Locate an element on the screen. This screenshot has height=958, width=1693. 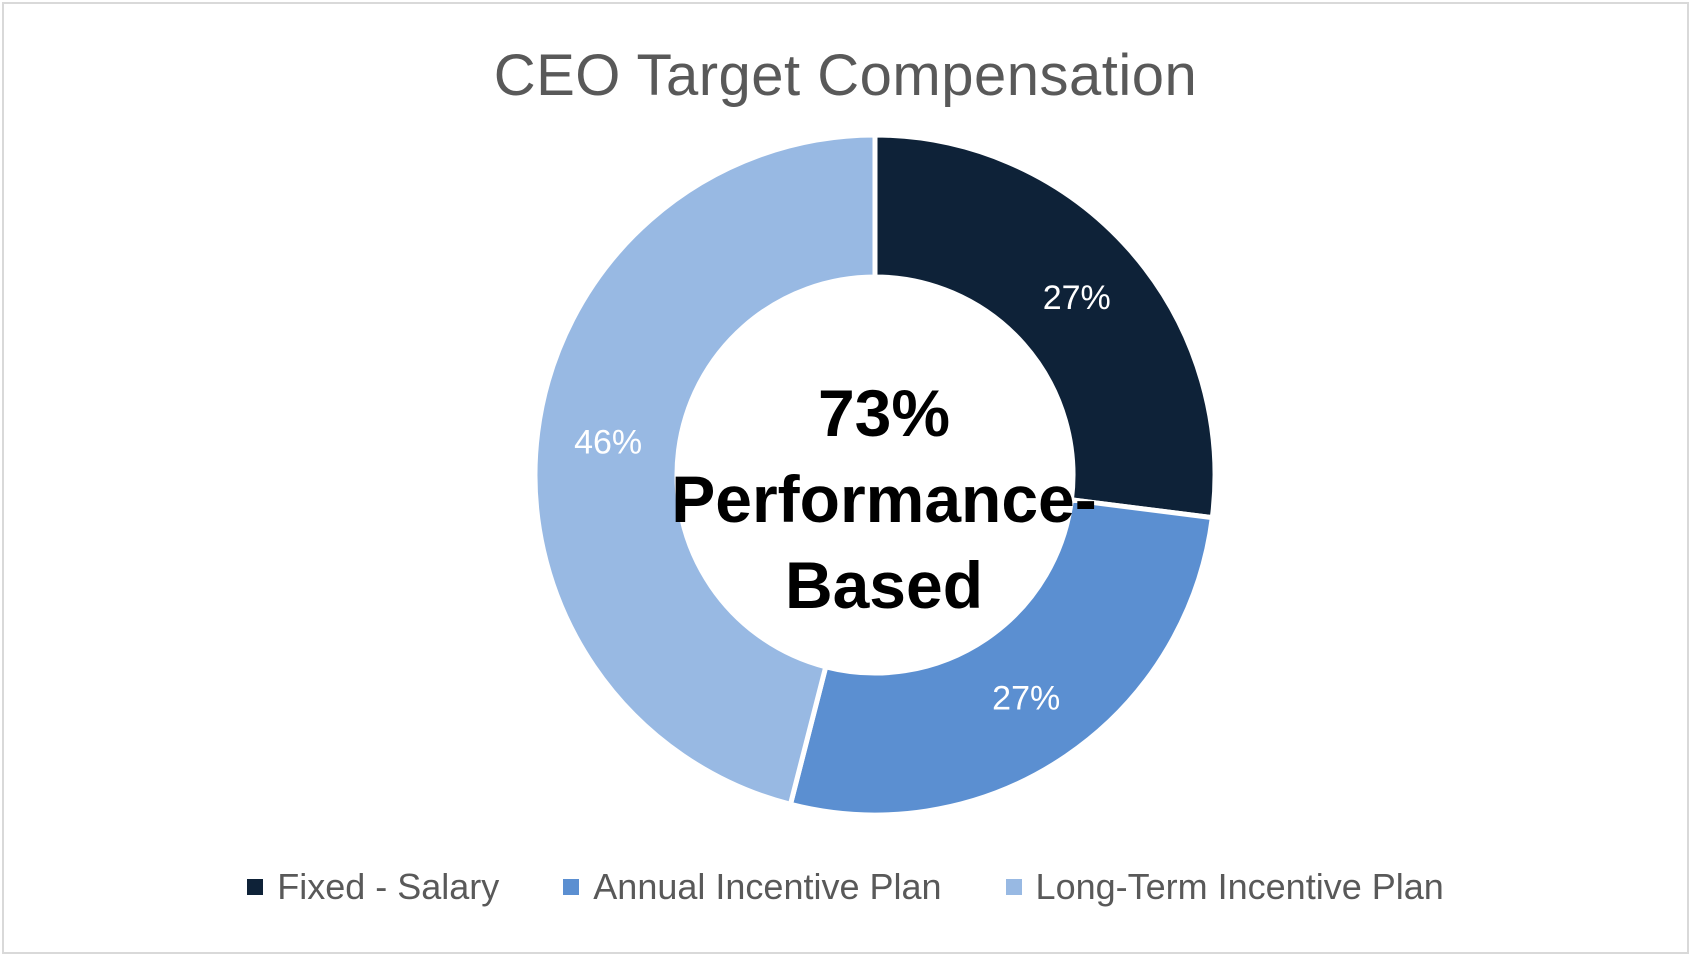
legend-item-annual-incentive: Annual Incentive Plan is located at coordinates (752, 887).